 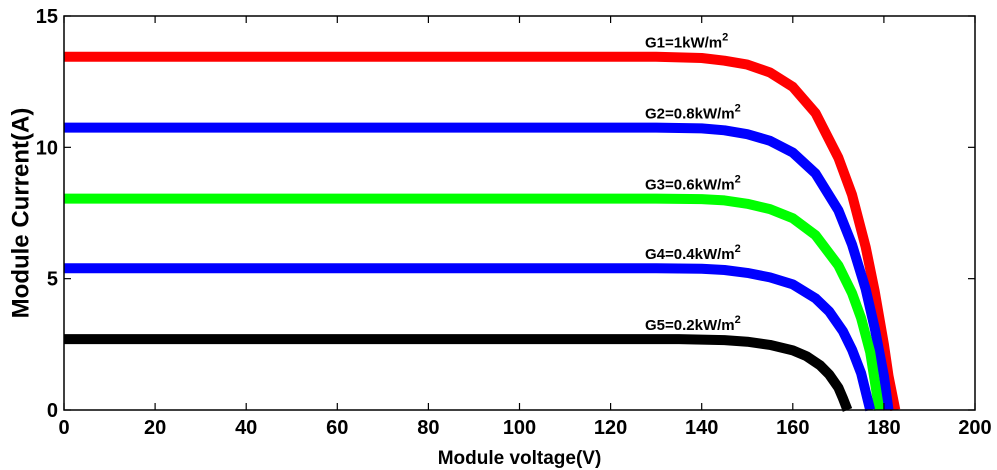 I want to click on x-tick-label-160: 160, so click(x=792, y=428).